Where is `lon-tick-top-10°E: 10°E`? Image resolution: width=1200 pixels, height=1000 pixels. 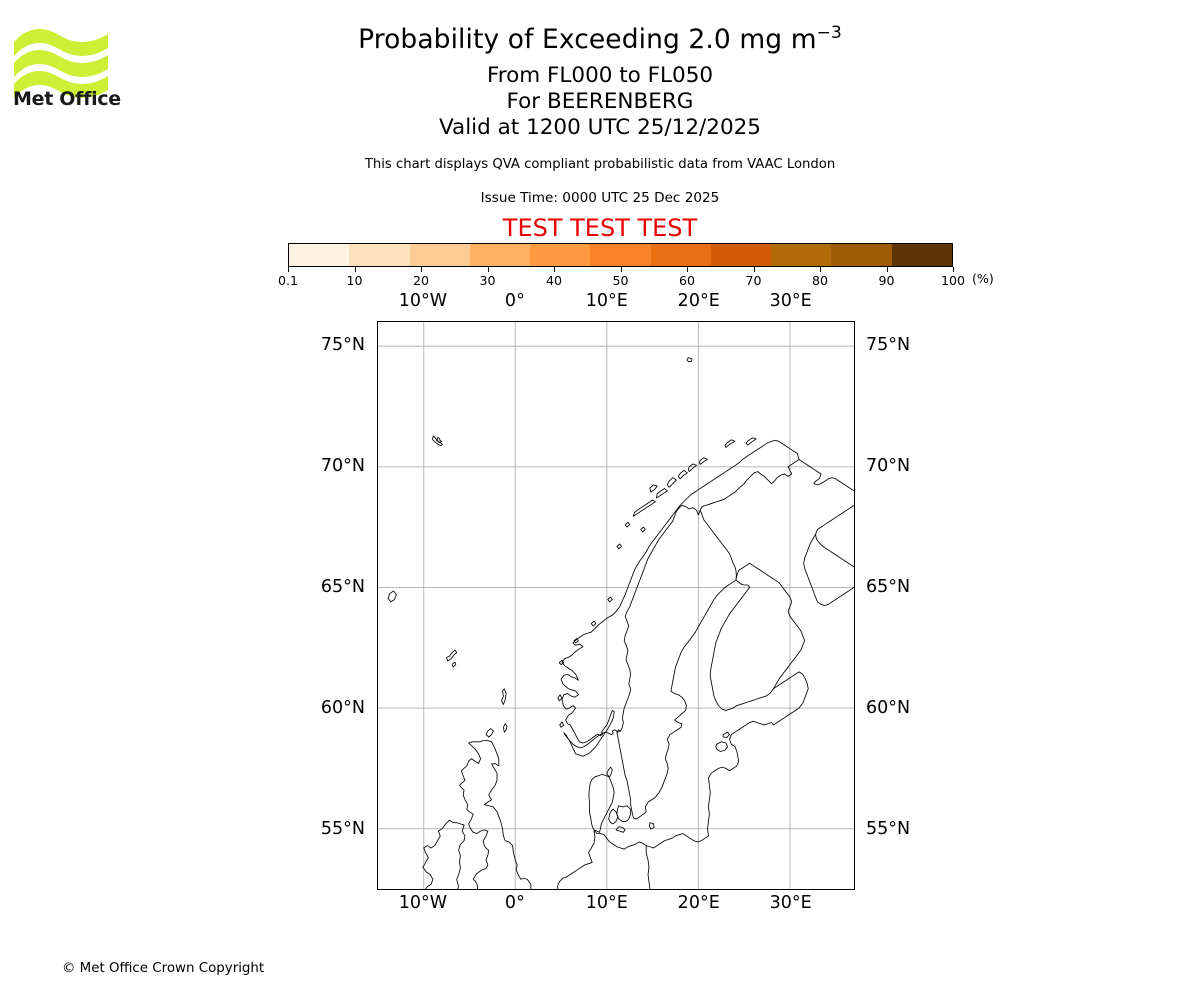 lon-tick-top-10°E: 10°E is located at coordinates (606, 301).